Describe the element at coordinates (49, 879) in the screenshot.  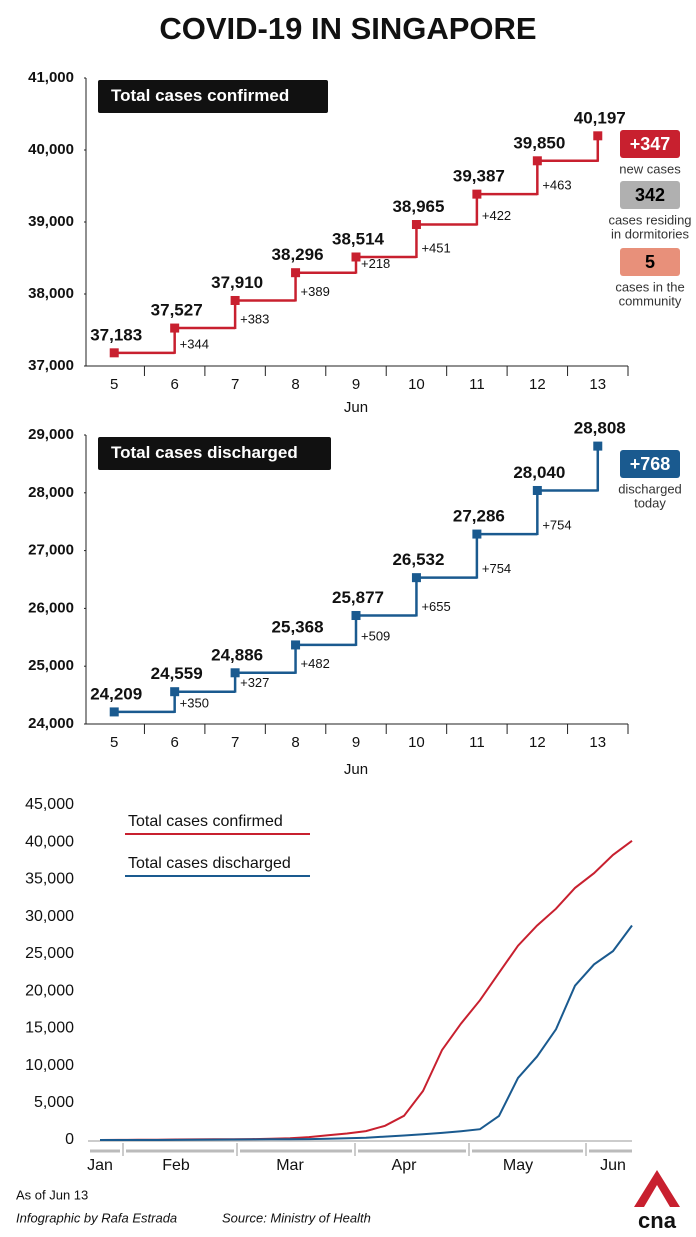
I see `y-tick-label: 35,000` at that location.